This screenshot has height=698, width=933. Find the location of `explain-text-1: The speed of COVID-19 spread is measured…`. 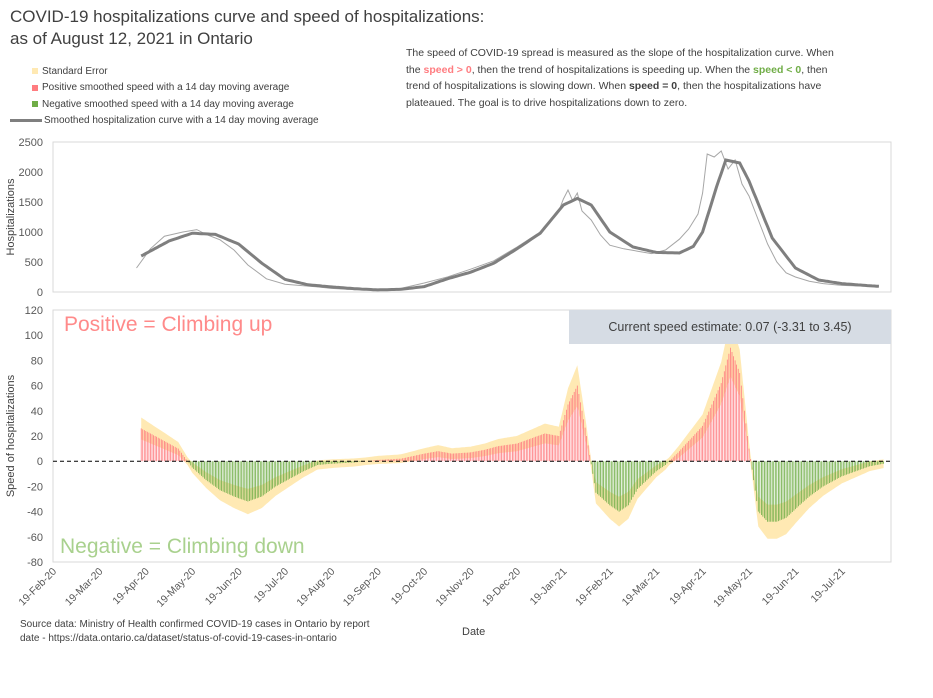

explain-text-1: The speed of COVID-19 spread is measured… is located at coordinates (620, 61).